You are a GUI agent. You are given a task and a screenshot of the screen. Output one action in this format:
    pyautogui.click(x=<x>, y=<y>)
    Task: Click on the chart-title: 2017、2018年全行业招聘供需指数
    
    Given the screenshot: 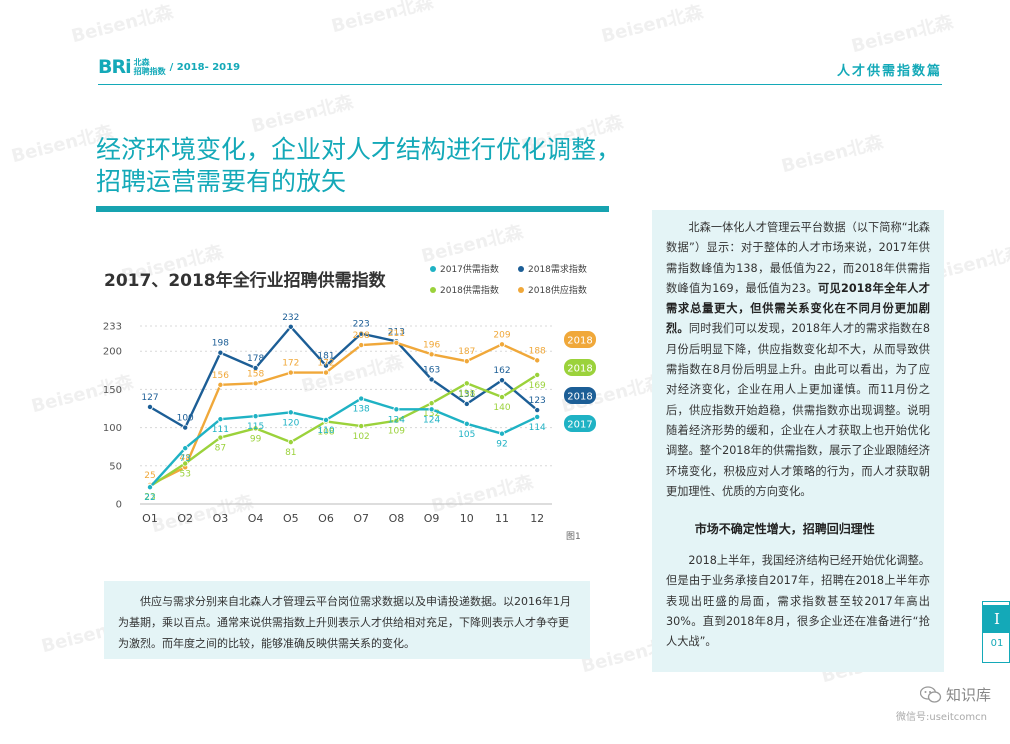 What is the action you would take?
    pyautogui.click(x=245, y=281)
    